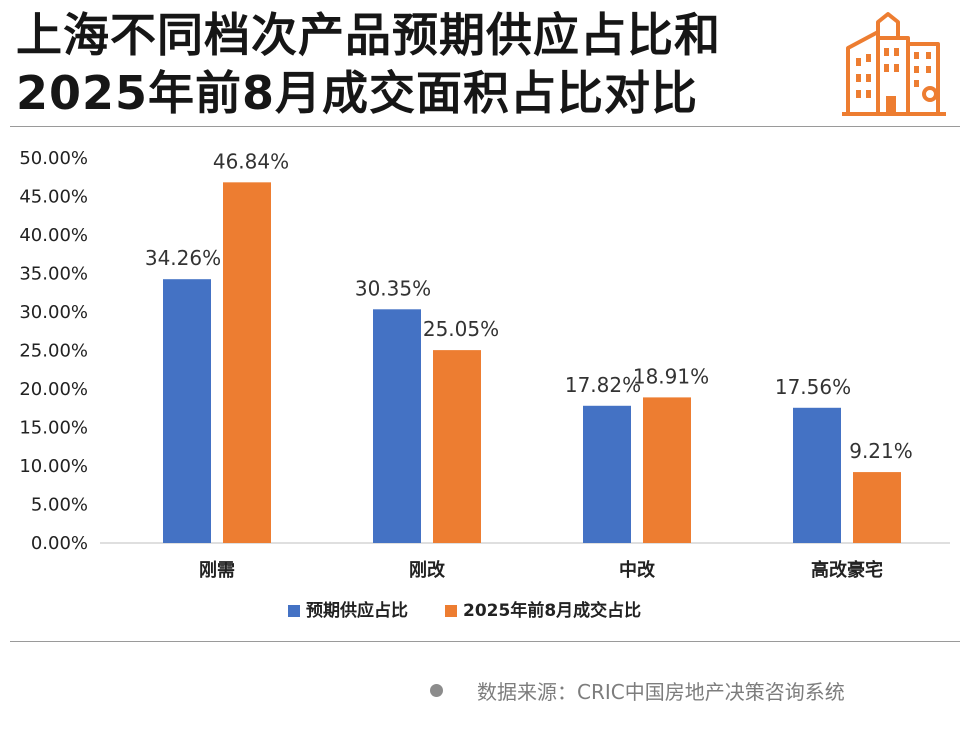  I want to click on data-label: 46.84%, so click(251, 161).